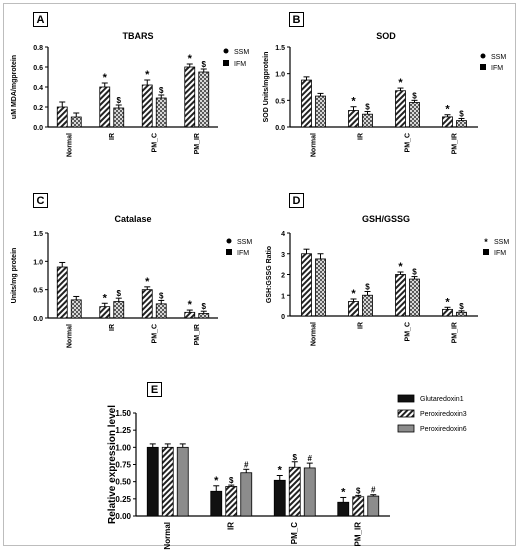  What do you see at coordinates (283, 317) in the screenshot?
I see `y-tick-label: 0` at bounding box center [283, 317].